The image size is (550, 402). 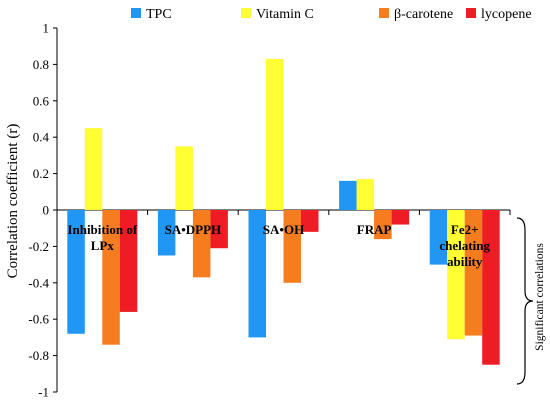 I want to click on category-label: SA•OH, so click(x=283, y=229).